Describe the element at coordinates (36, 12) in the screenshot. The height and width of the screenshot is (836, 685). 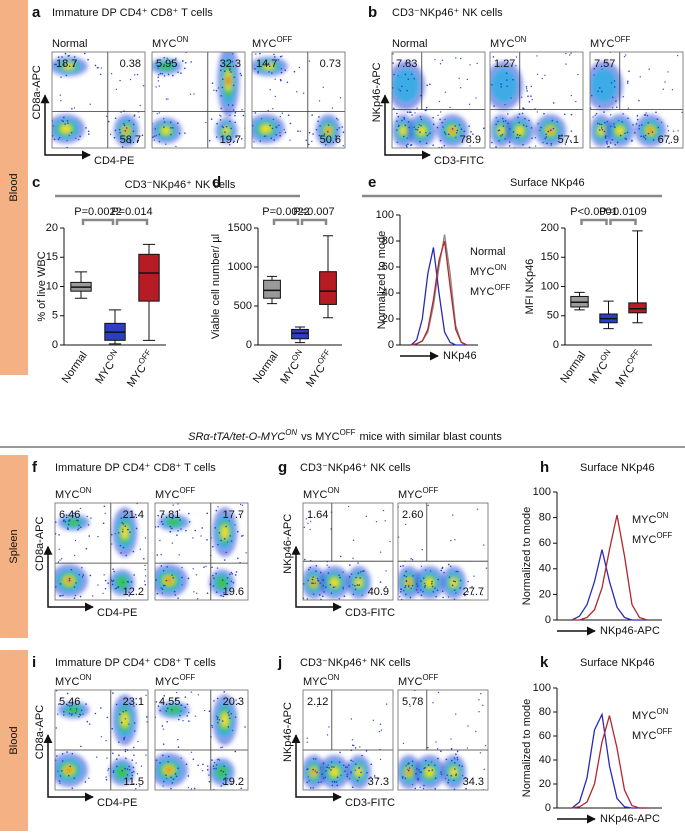
I see `panel-letter: a` at that location.